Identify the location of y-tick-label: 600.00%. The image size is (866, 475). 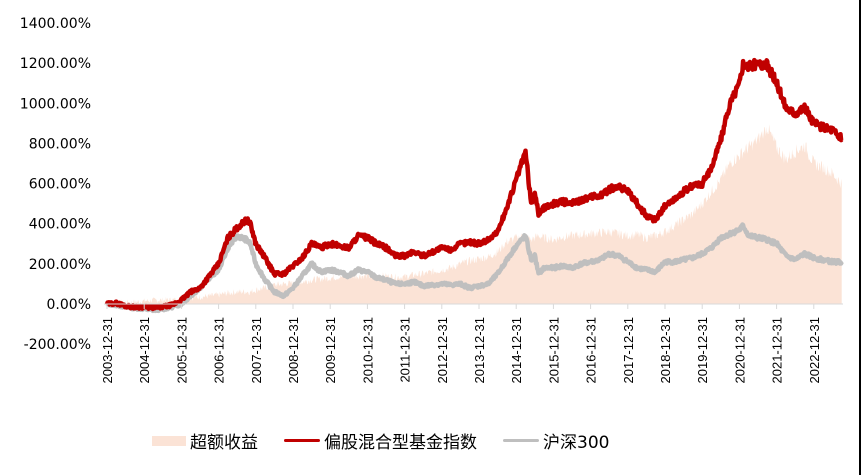
(60, 185).